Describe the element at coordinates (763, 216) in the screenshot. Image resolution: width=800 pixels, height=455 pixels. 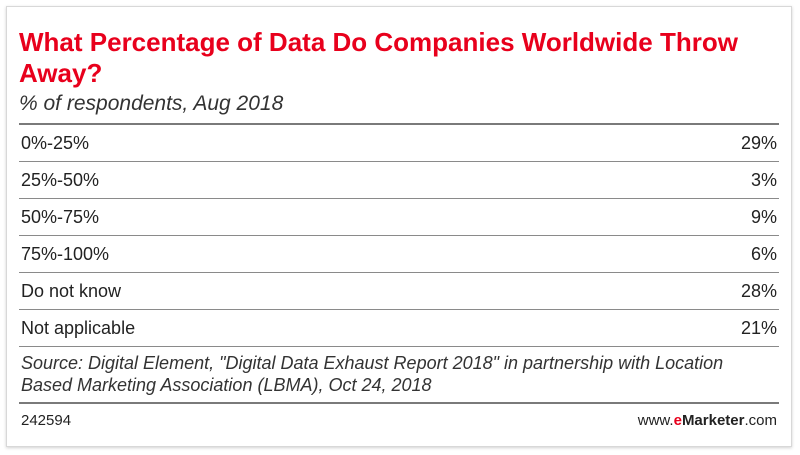
I see `row-value: 9%` at that location.